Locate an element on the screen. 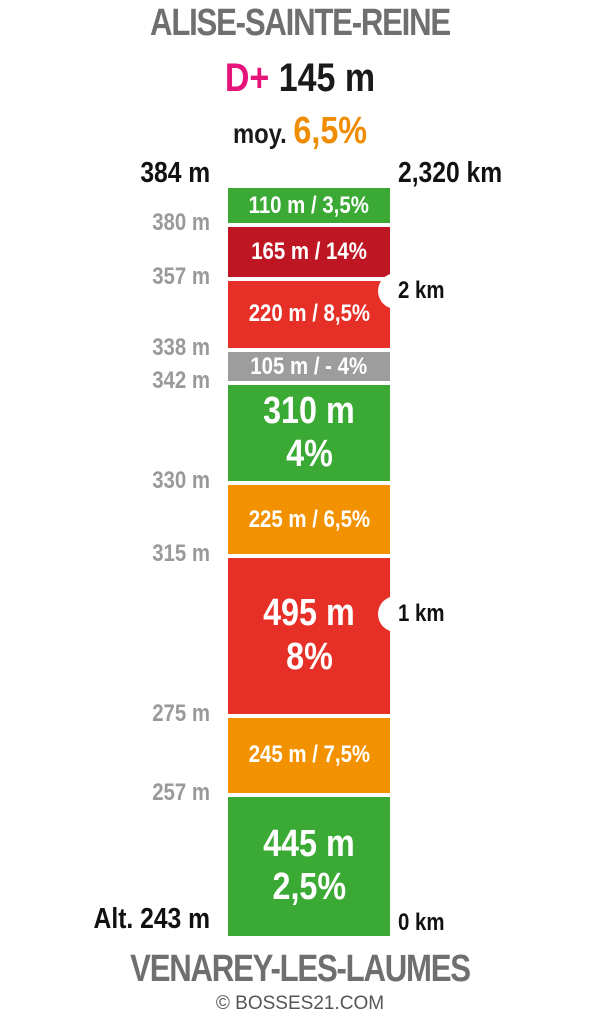  segment-4-label: 225 m / 6,5% is located at coordinates (309, 519).